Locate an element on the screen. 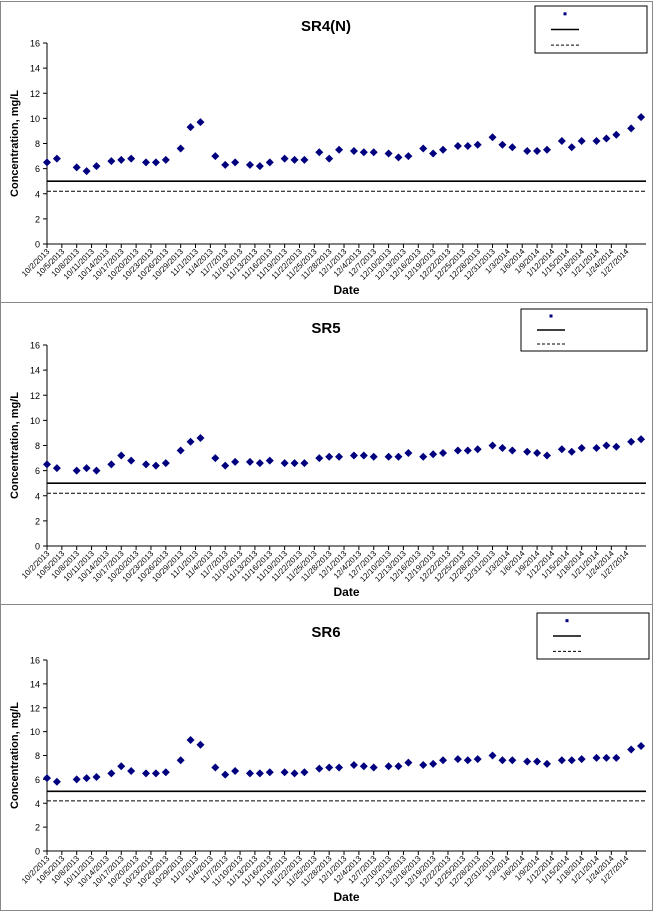 The width and height of the screenshot is (653, 915). x-axis-label: Date is located at coordinates (346, 592).